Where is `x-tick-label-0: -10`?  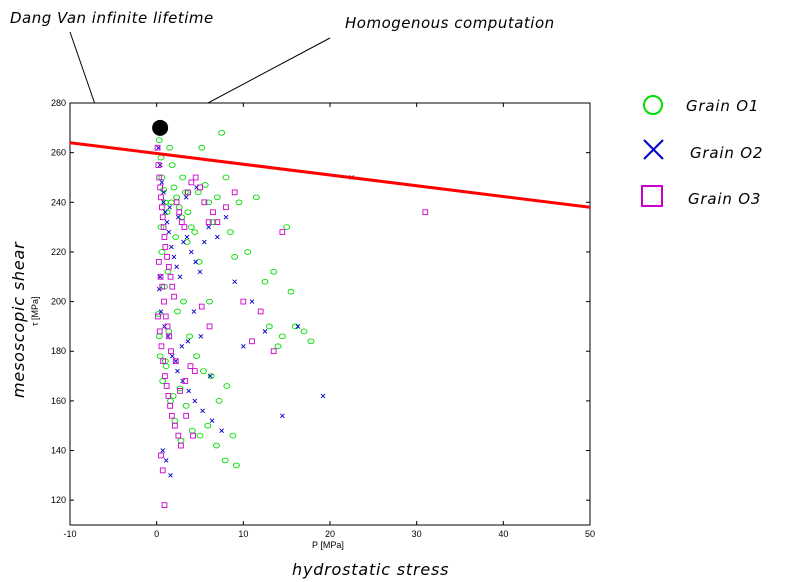
x-tick-label-0: -10 is located at coordinates (69, 534).